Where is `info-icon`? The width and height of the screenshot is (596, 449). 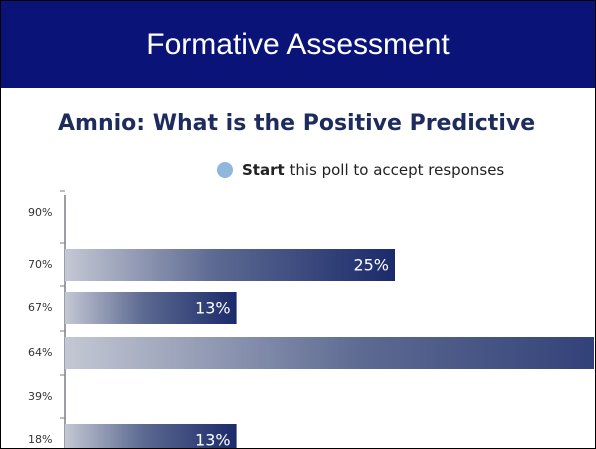 info-icon is located at coordinates (225, 170).